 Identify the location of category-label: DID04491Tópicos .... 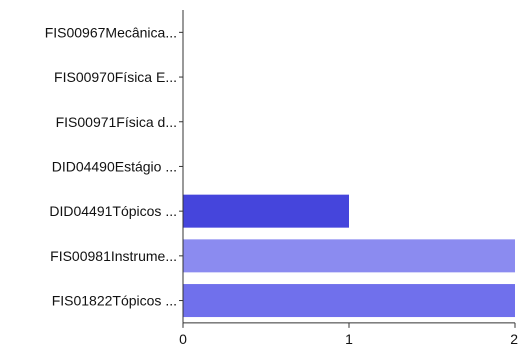
(113, 211).